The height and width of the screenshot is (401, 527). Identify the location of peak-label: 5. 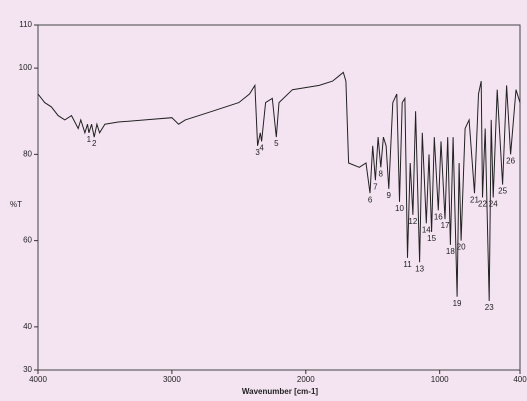
(276, 143).